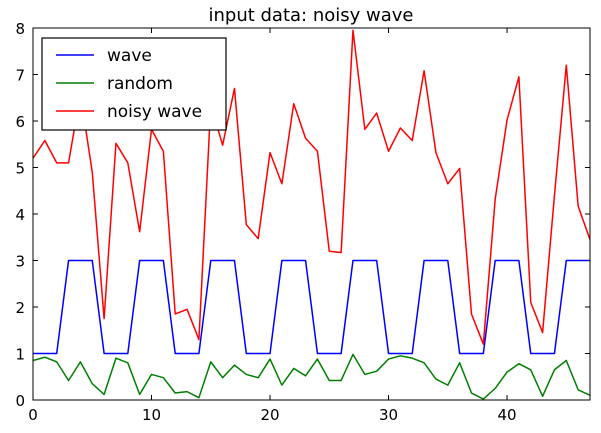  What do you see at coordinates (154, 112) in the screenshot?
I see `legend-label-noisy-wave: noisy wave` at bounding box center [154, 112].